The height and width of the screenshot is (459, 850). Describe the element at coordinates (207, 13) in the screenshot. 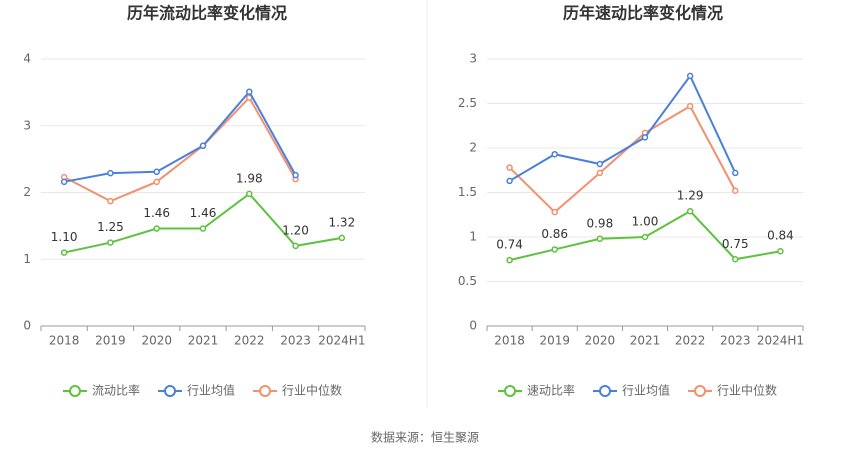

I see `chart-title: 历年流动比率变化情况` at that location.